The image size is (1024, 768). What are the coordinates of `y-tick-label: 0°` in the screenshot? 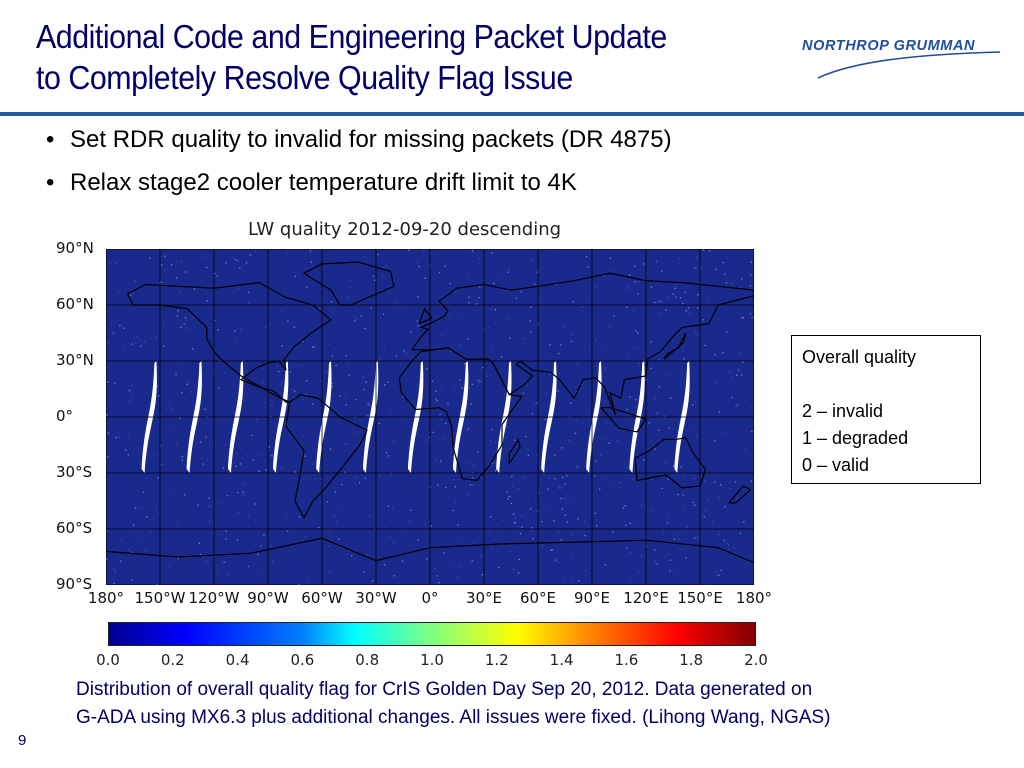 It's located at (65, 416).